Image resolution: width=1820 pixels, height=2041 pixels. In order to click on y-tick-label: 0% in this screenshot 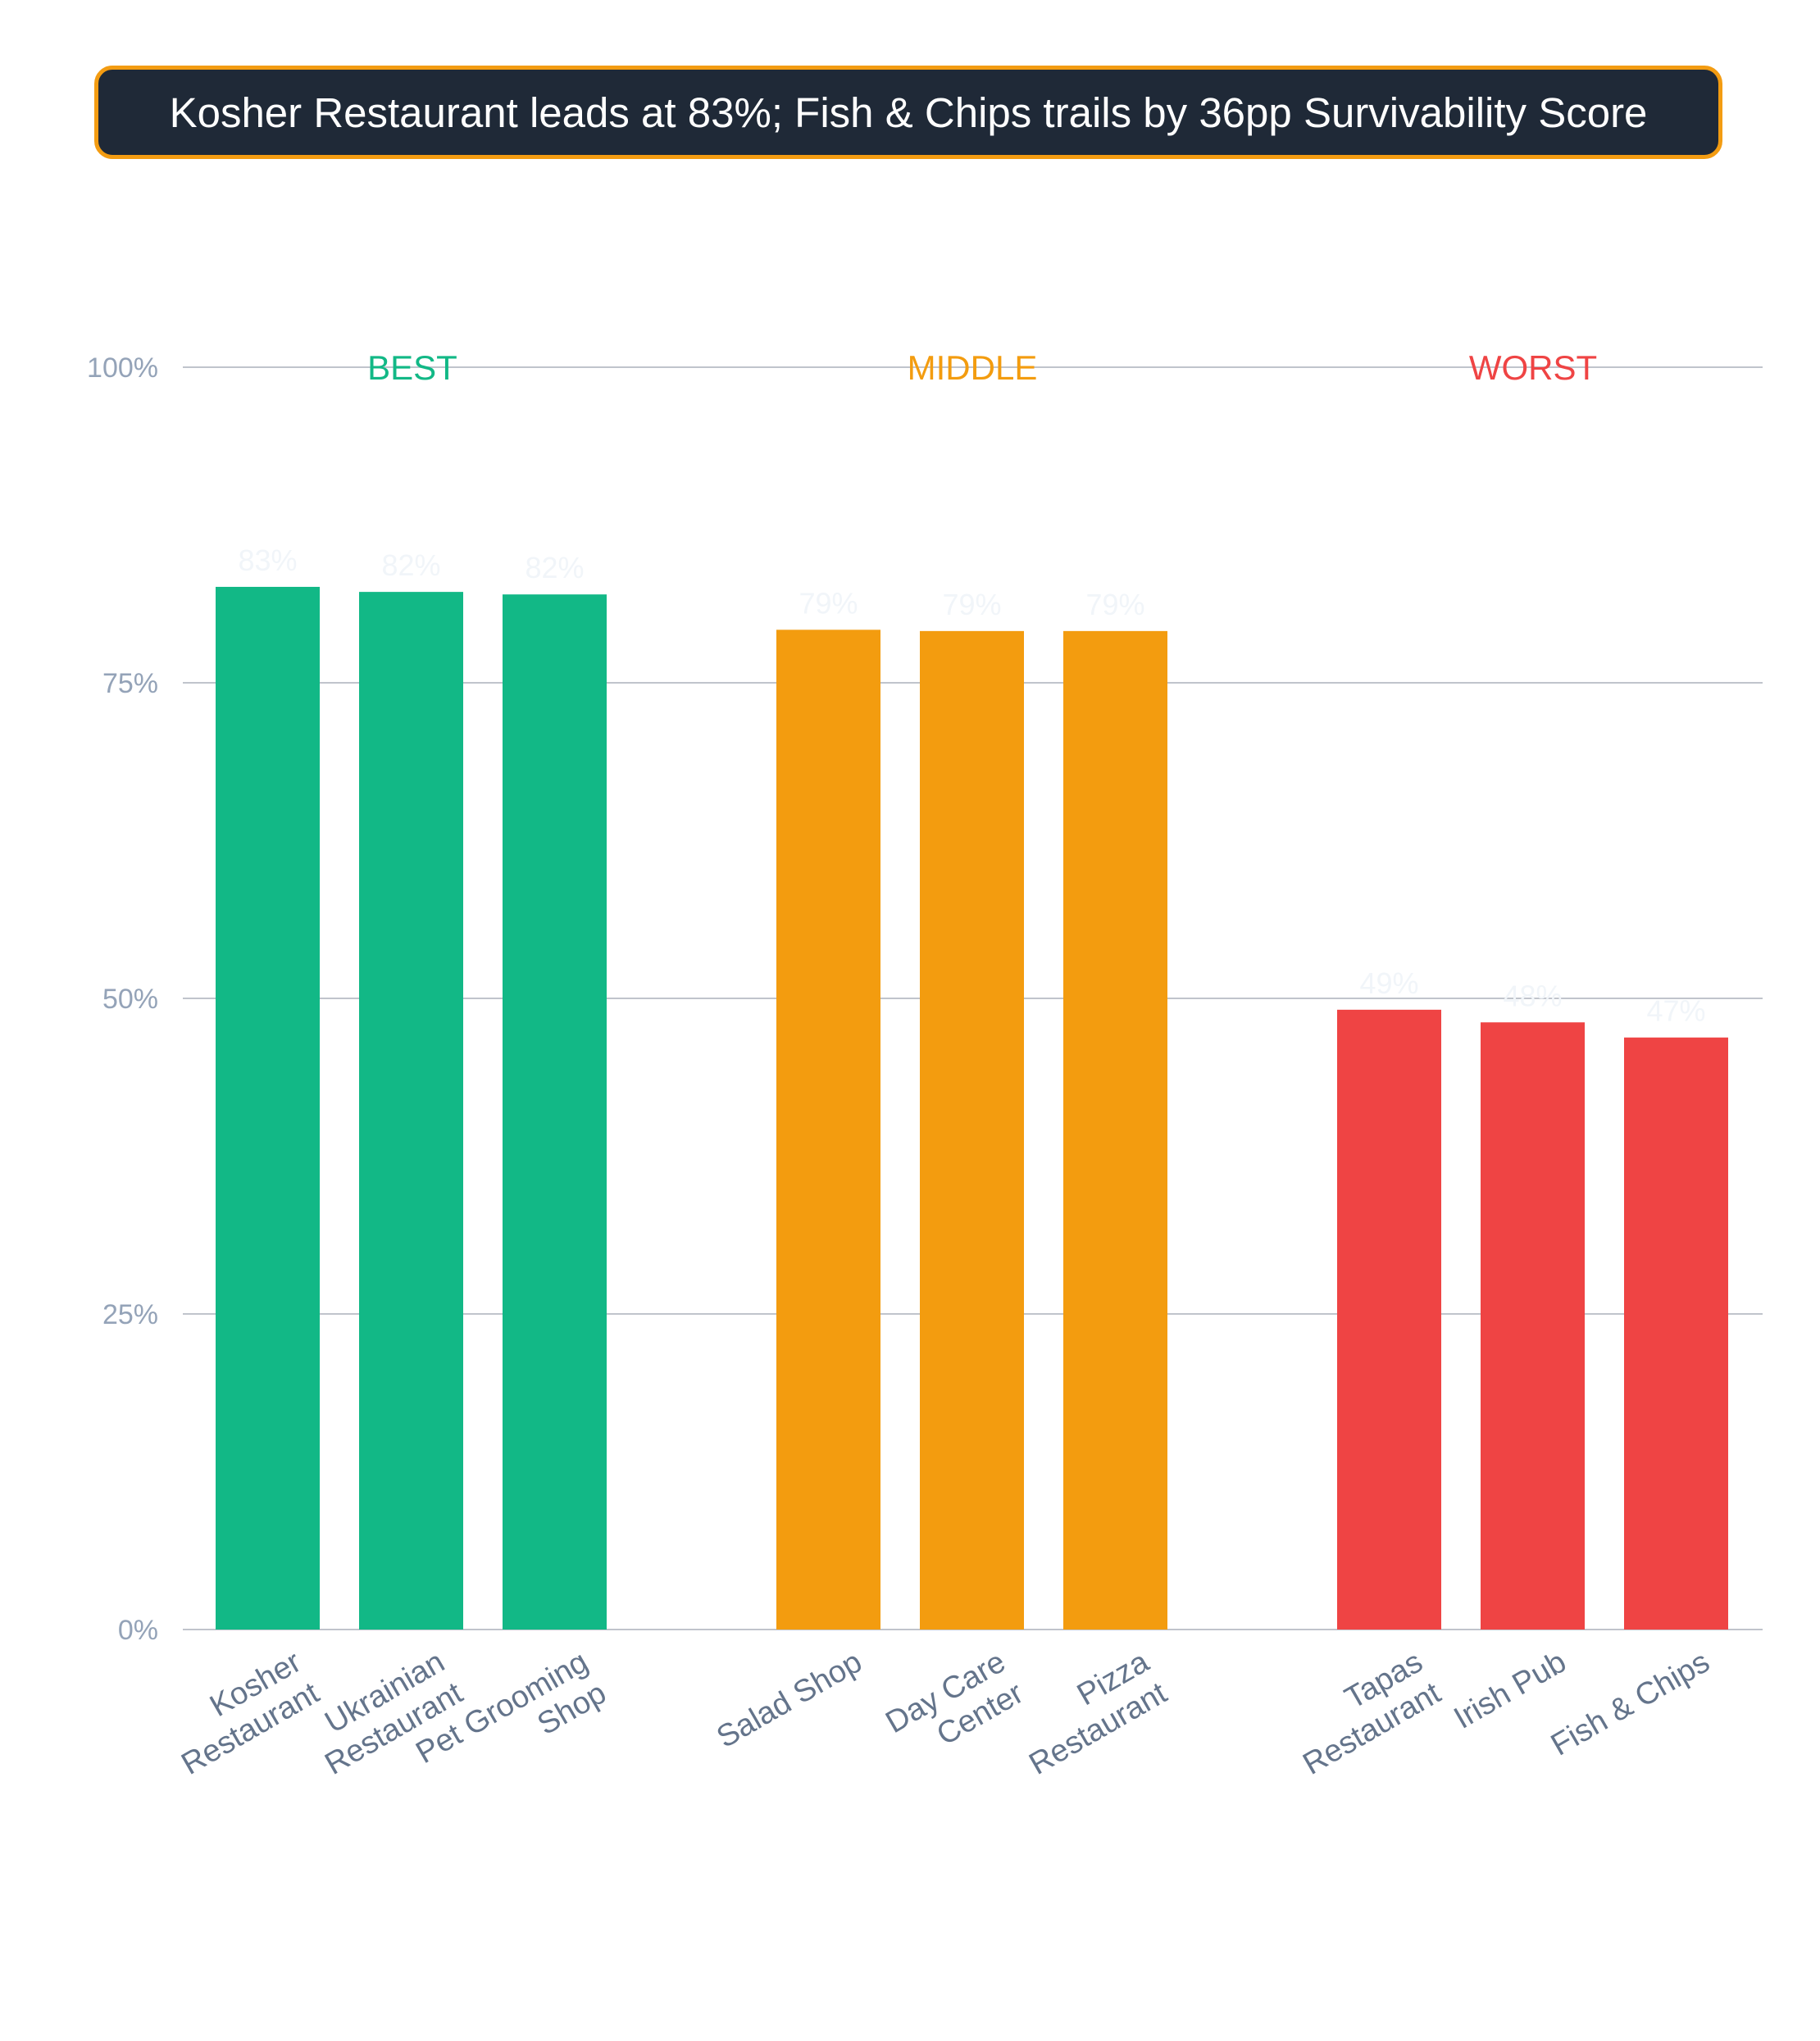, I will do `click(138, 1630)`.